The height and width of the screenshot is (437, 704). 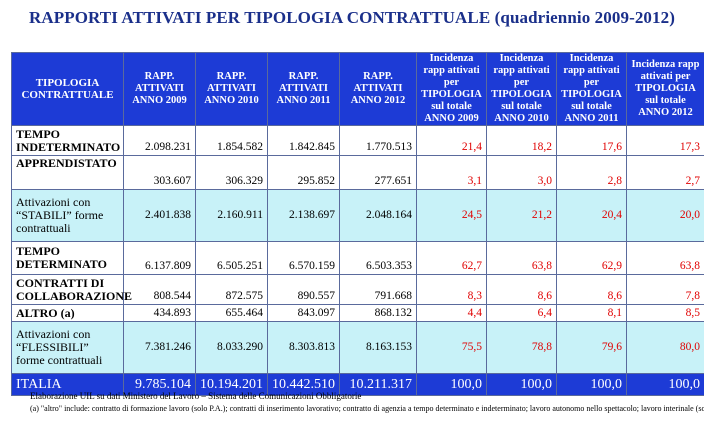 I want to click on percent-cell: 2,8, so click(x=591, y=172).